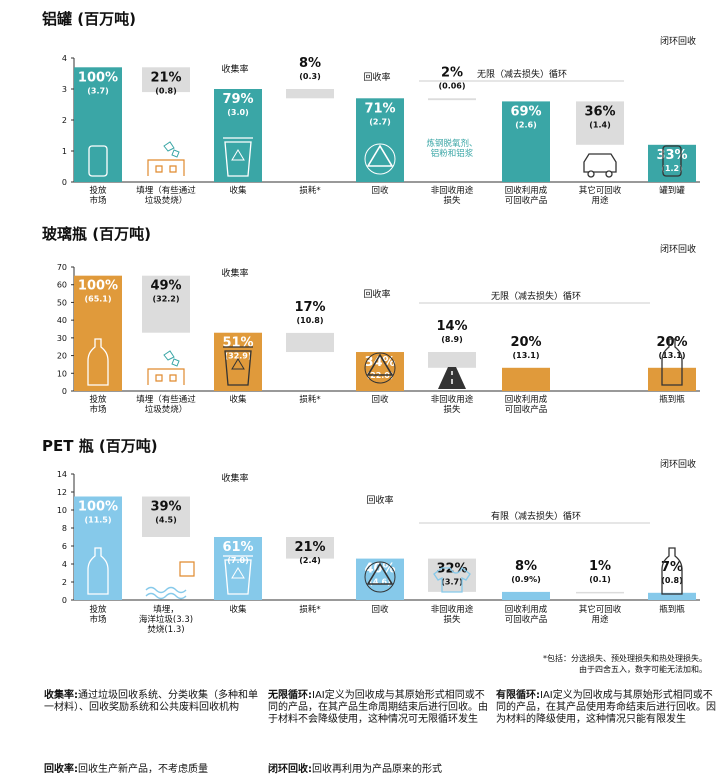 The image size is (727, 778). I want to click on bar-amount-label: (1.2), so click(671, 168).